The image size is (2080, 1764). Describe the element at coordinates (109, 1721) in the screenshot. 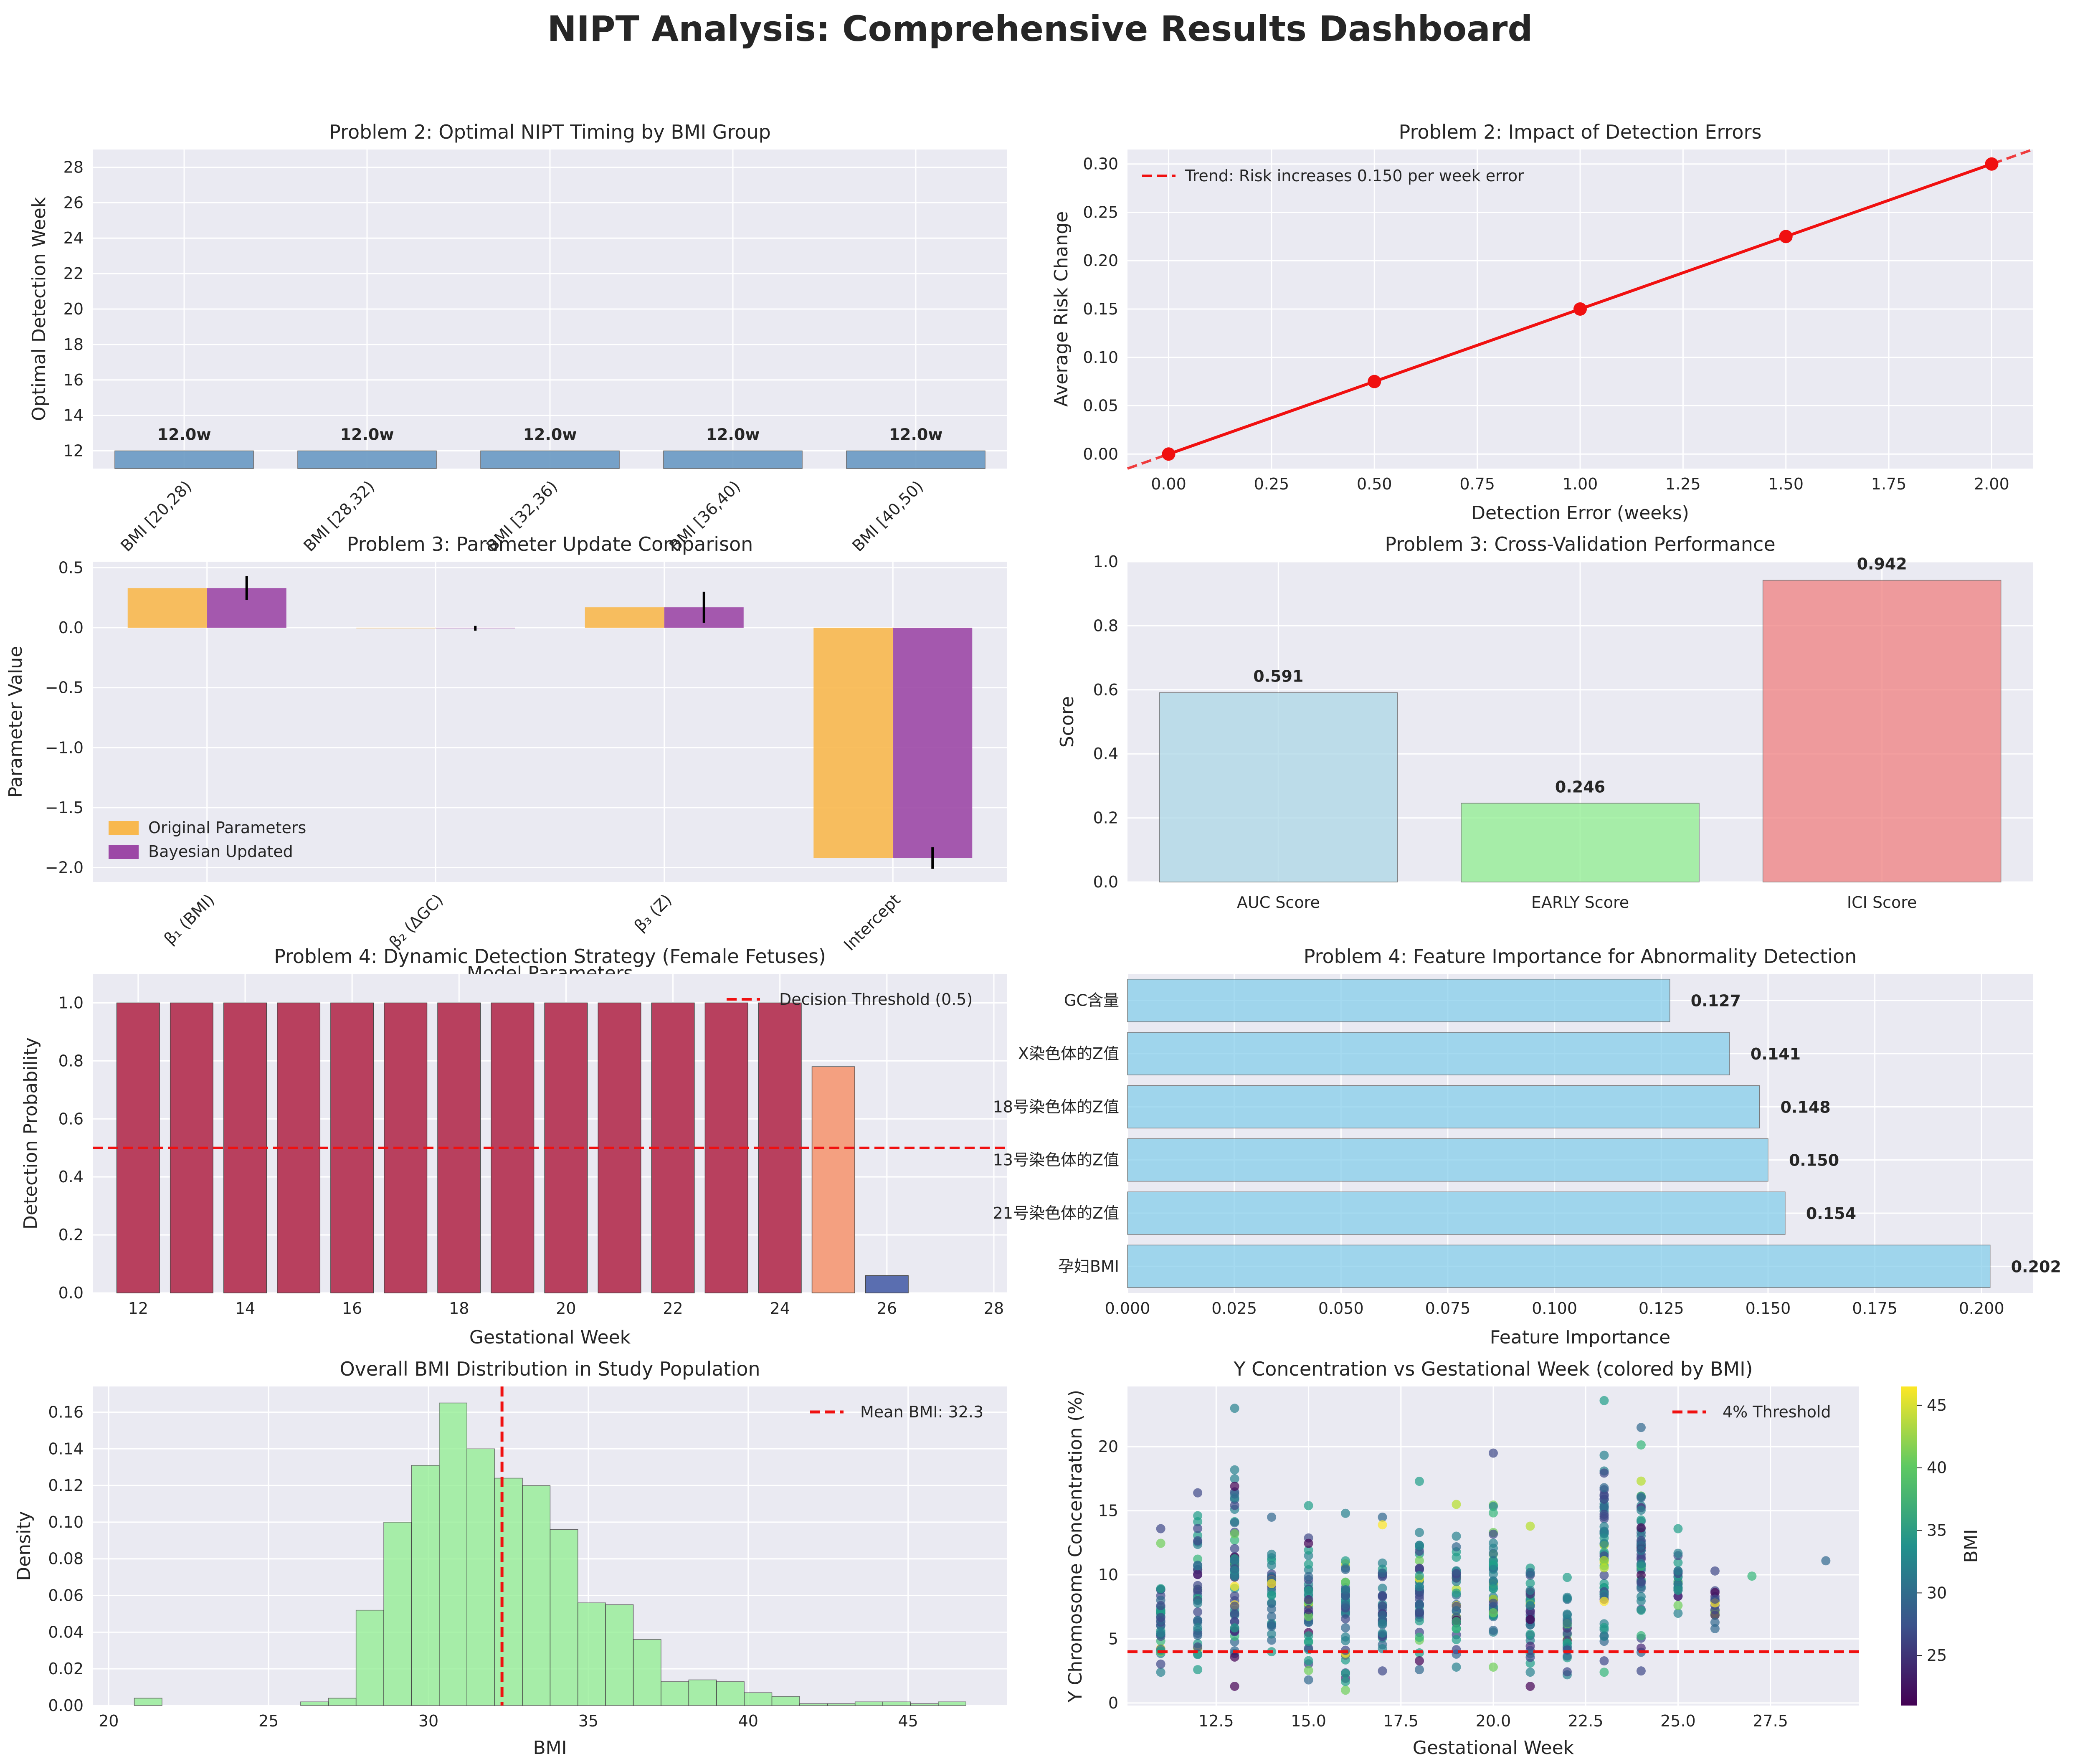

I see `x-tick-label: 20` at that location.